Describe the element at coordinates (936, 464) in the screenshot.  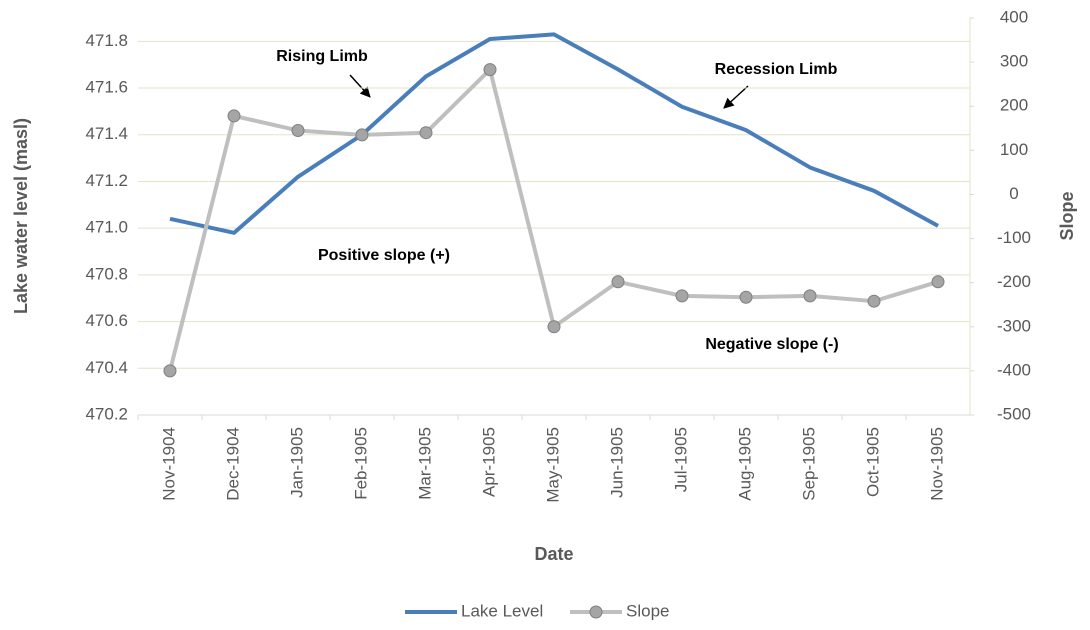
I see `x-tick-label: Nov-1905` at that location.